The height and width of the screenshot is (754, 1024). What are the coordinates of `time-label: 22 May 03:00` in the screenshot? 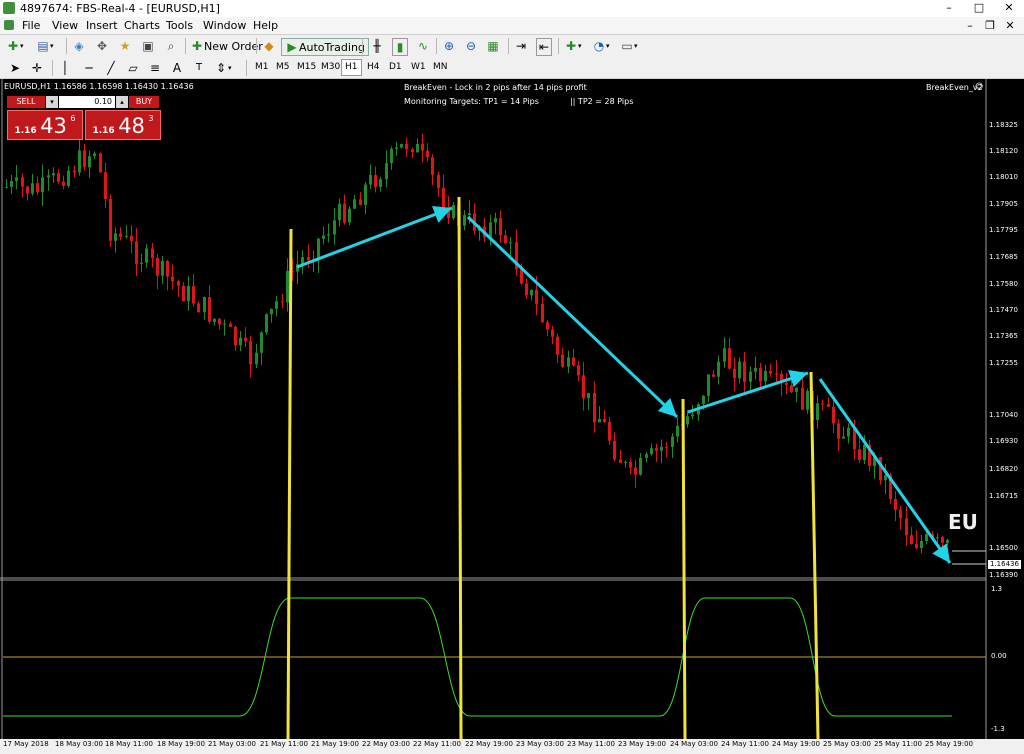 It's located at (386, 744).